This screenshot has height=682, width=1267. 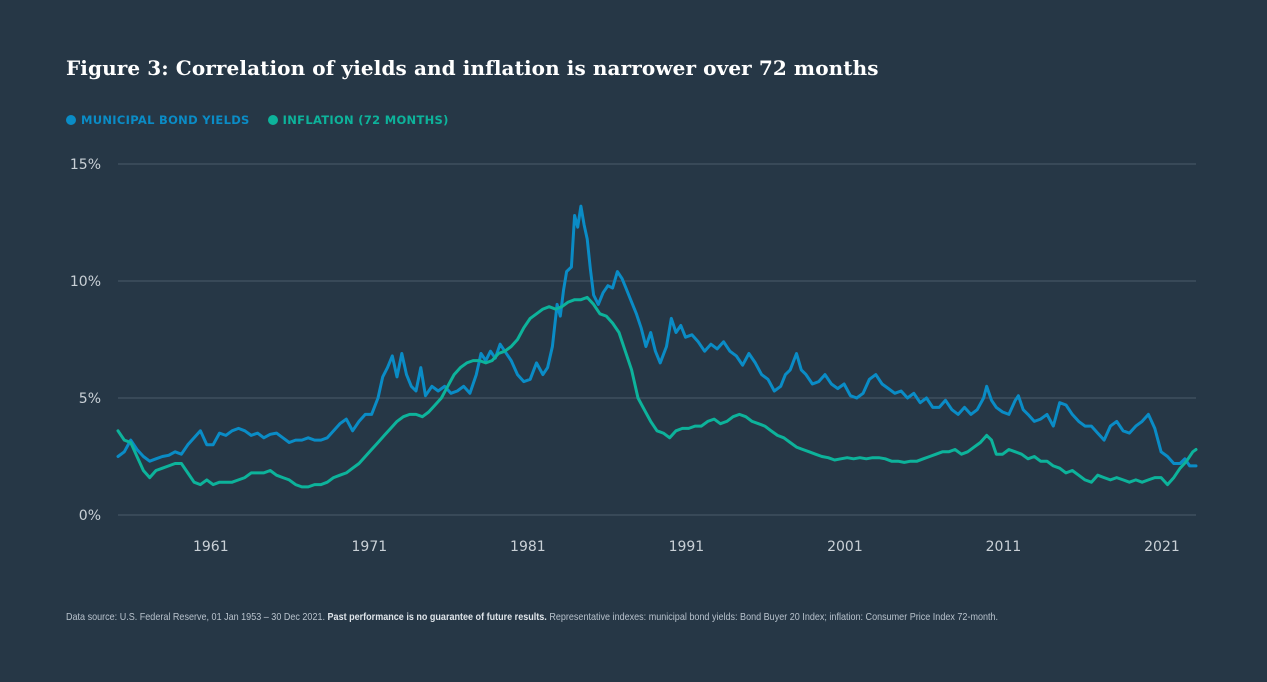 What do you see at coordinates (211, 547) in the screenshot?
I see `x-tick-label: 1961` at bounding box center [211, 547].